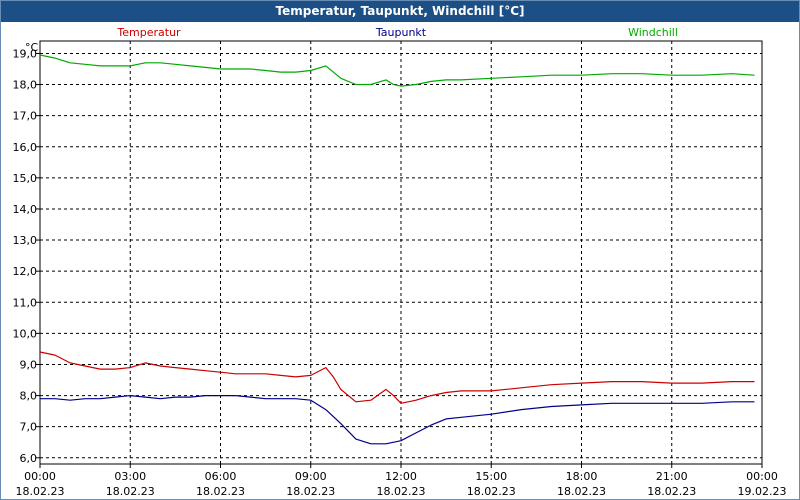  I want to click on window-title: Temperatur, Taupunkt, Windchill [°C], so click(400, 11).